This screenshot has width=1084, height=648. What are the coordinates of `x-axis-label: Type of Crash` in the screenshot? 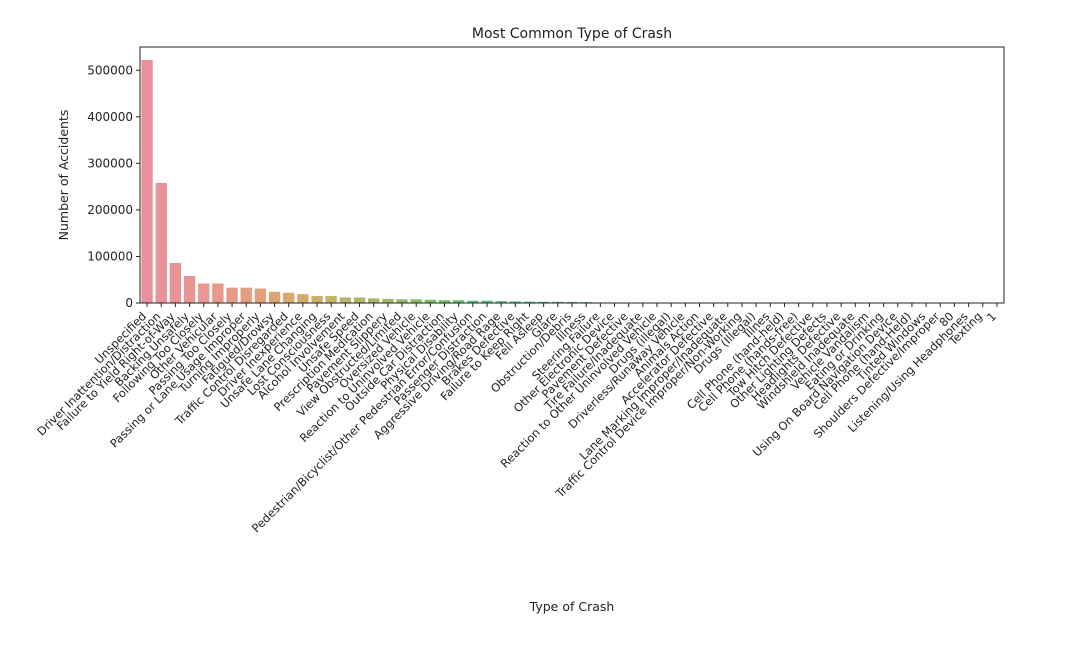 It's located at (572, 606).